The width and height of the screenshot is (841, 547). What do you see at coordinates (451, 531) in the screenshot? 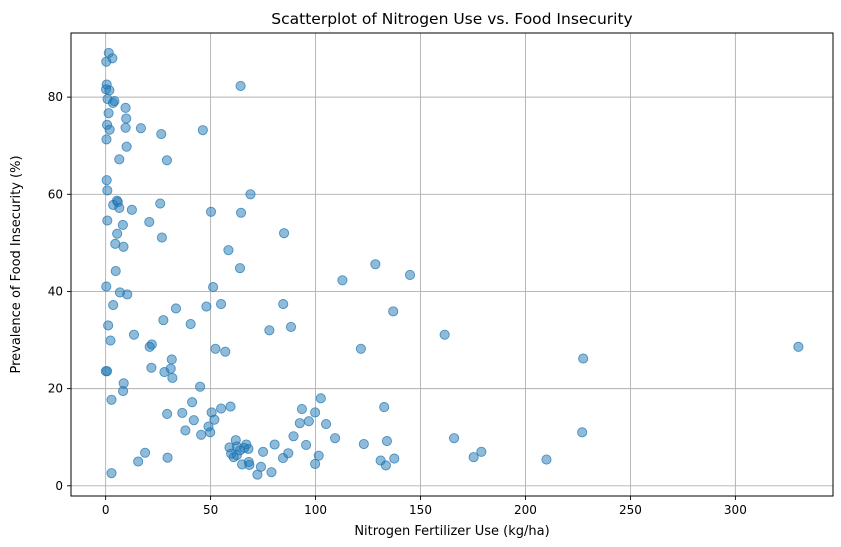
I see `x-axis-label: Nitrogen Fertilizer Use (kg/ha)` at bounding box center [451, 531].